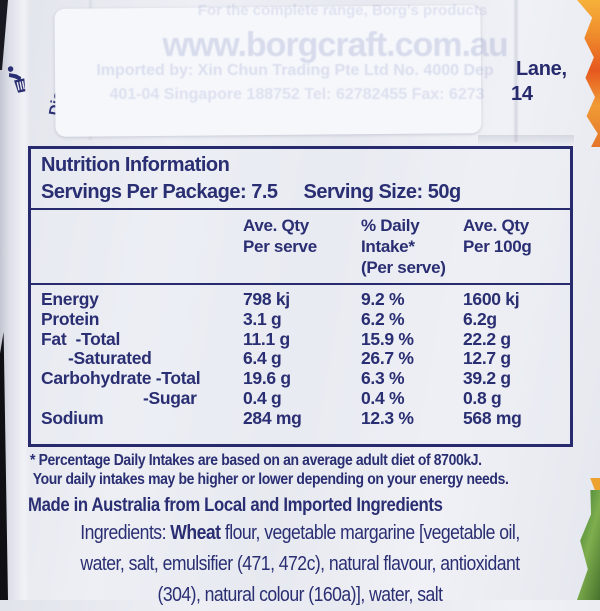 The image size is (600, 611). What do you see at coordinates (522, 94) in the screenshot?
I see `address-fragment-number: 14` at bounding box center [522, 94].